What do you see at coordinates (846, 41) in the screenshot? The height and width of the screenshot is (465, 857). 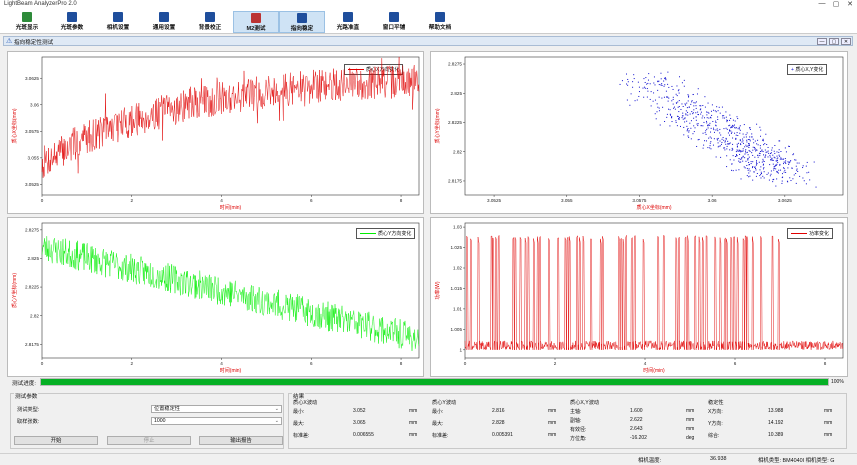 I see `subwindow-close-button: ✕` at bounding box center [846, 41].